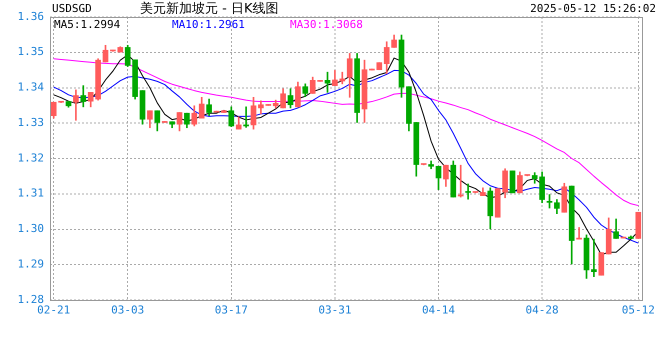 The height and width of the screenshot is (360, 660). I want to click on y-tick-label: 1.29, so click(31, 263).